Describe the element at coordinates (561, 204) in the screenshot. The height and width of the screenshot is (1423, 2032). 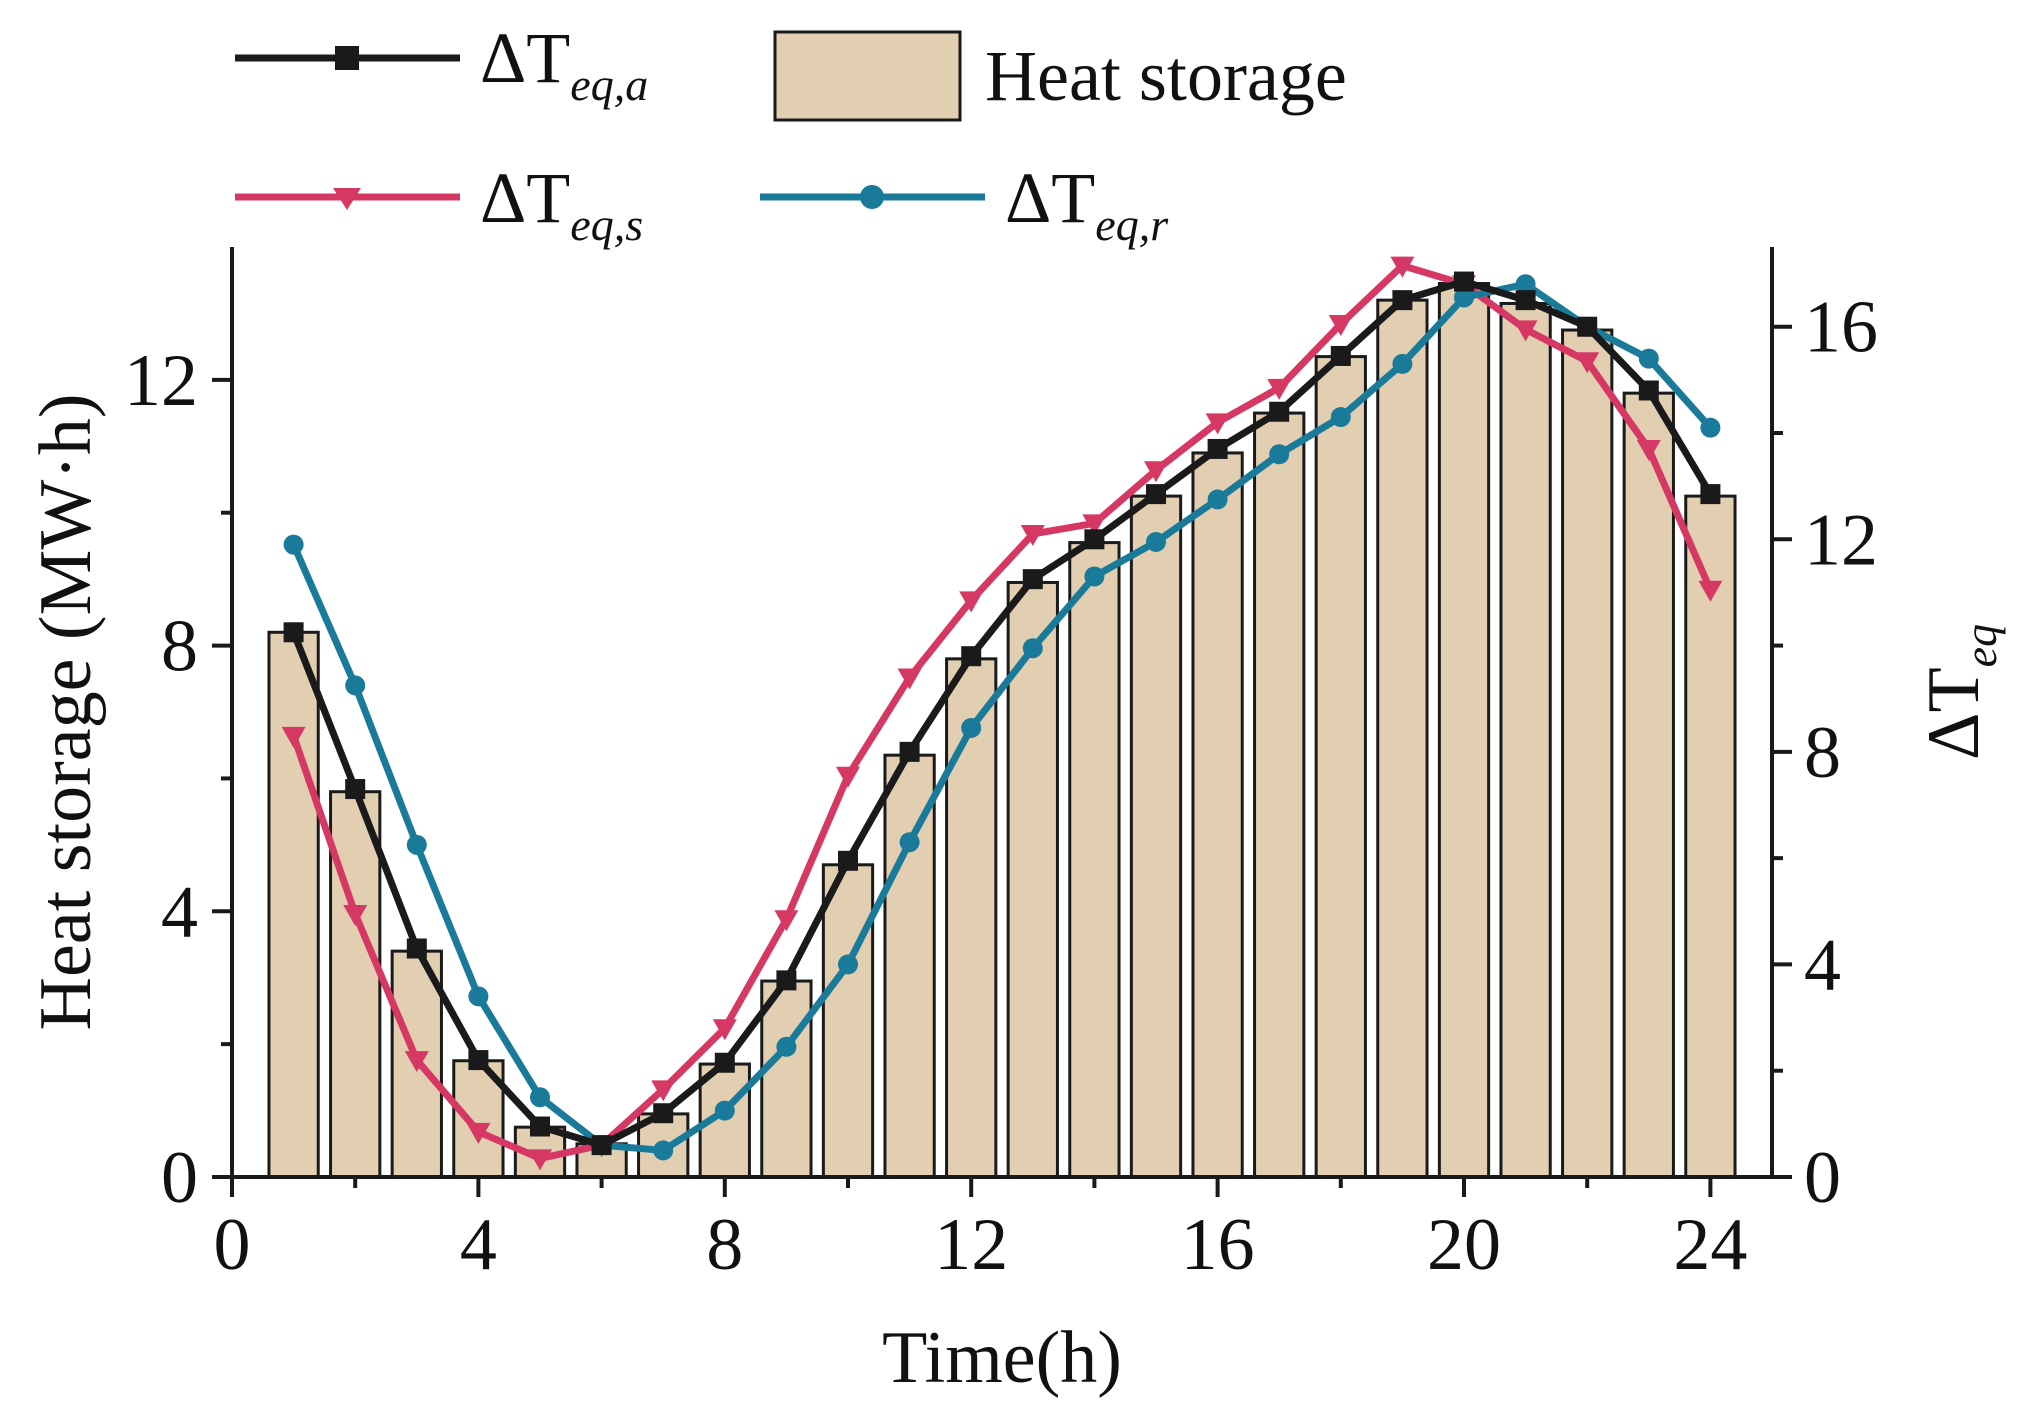
I see `legend-label-teq-s: ΔTeq,s` at that location.